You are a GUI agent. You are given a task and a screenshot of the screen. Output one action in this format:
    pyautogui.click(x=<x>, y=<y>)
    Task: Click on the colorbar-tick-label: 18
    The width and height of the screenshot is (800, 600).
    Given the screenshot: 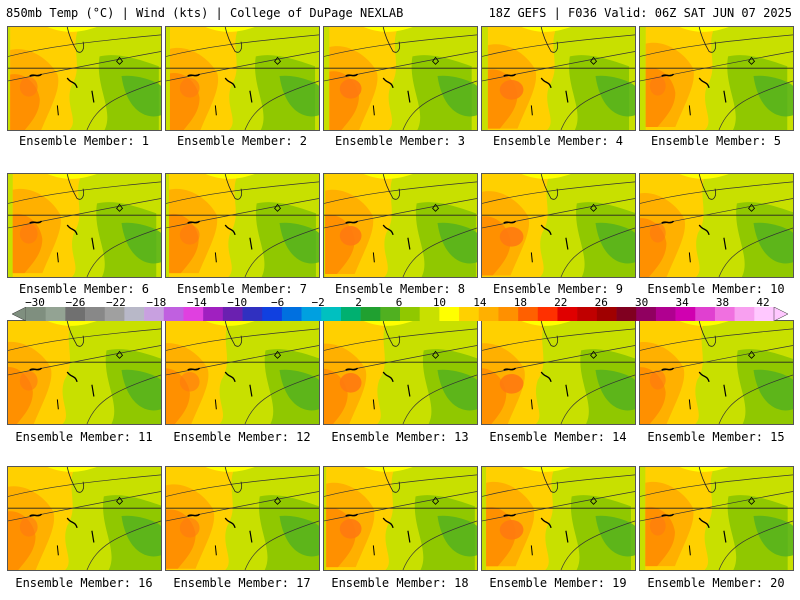 What is the action you would take?
    pyautogui.click(x=520, y=302)
    